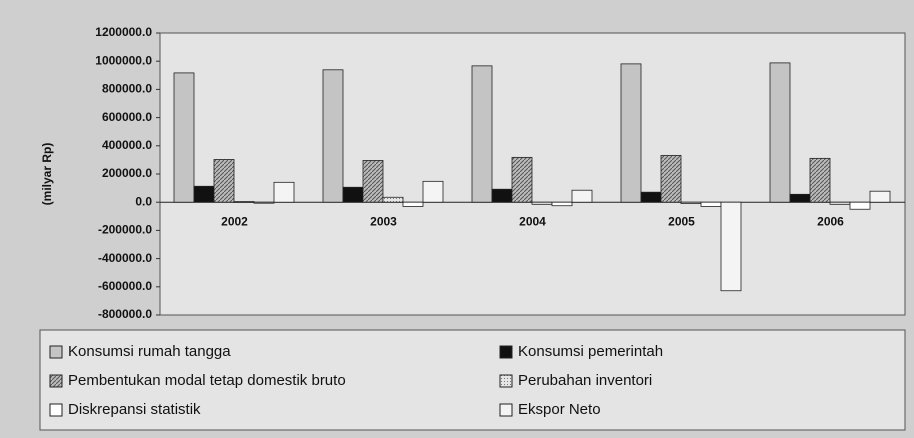 Image resolution: width=914 pixels, height=438 pixels. I want to click on y-tick-label: 200000.0, so click(127, 173).